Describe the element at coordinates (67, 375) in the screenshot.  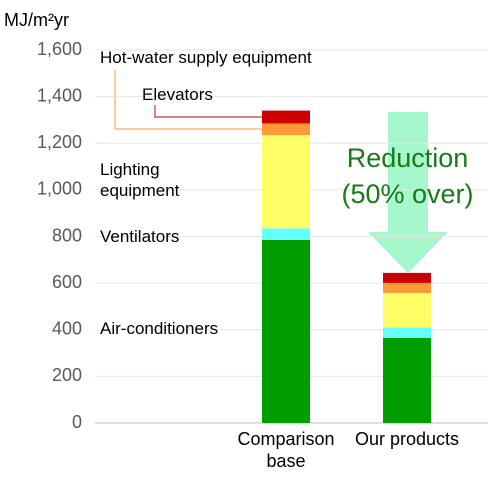
I see `y-tick-label: 200` at that location.